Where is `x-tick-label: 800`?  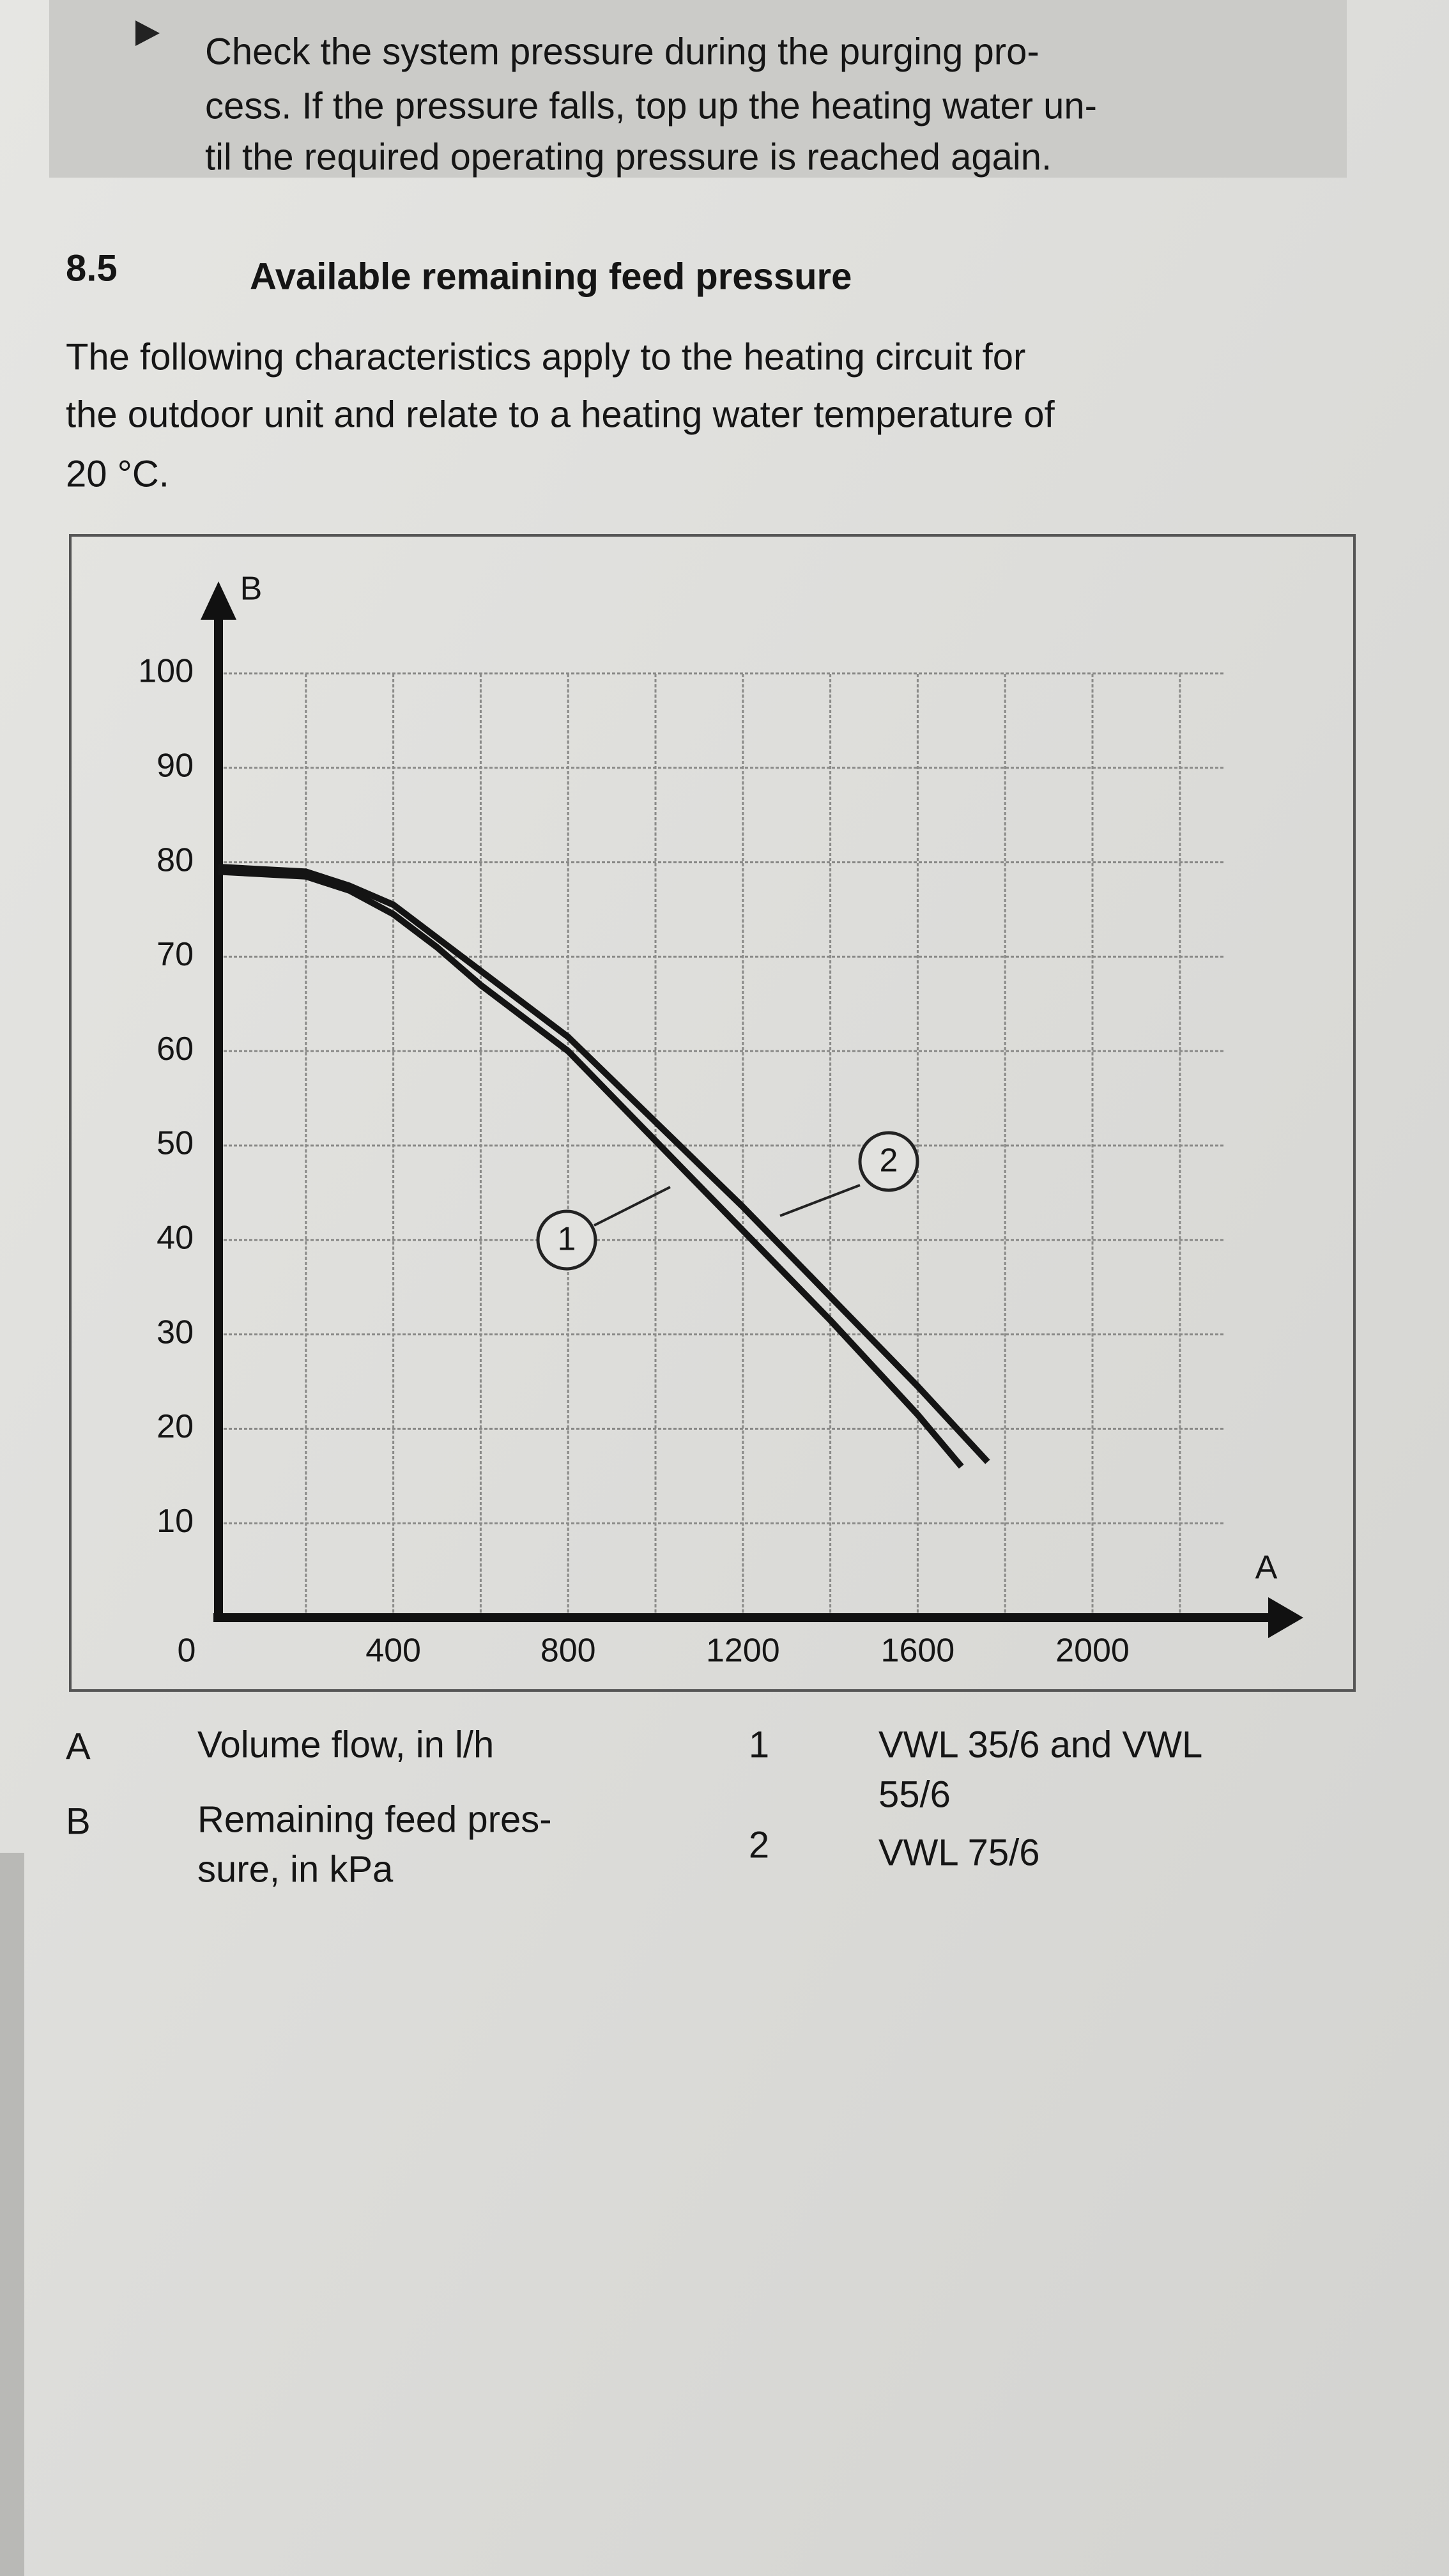 x-tick-label: 800 is located at coordinates (568, 1650).